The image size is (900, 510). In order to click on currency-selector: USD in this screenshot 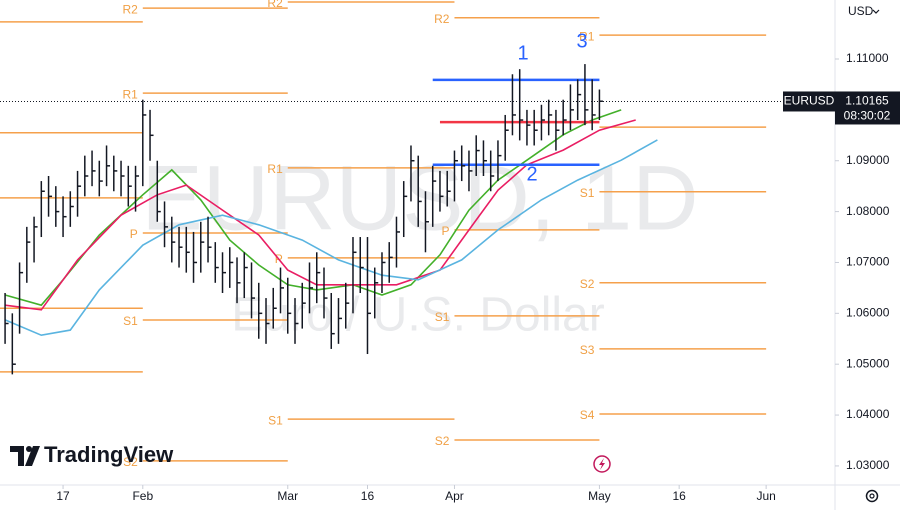, I will do `click(861, 11)`.